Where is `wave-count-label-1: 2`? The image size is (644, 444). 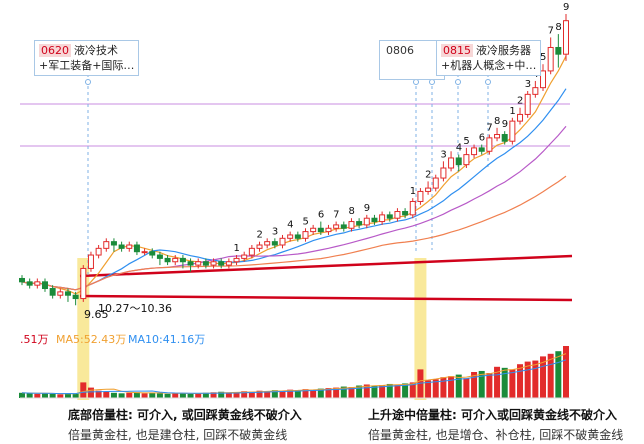 wave-count-label-1: 2 is located at coordinates (260, 235).